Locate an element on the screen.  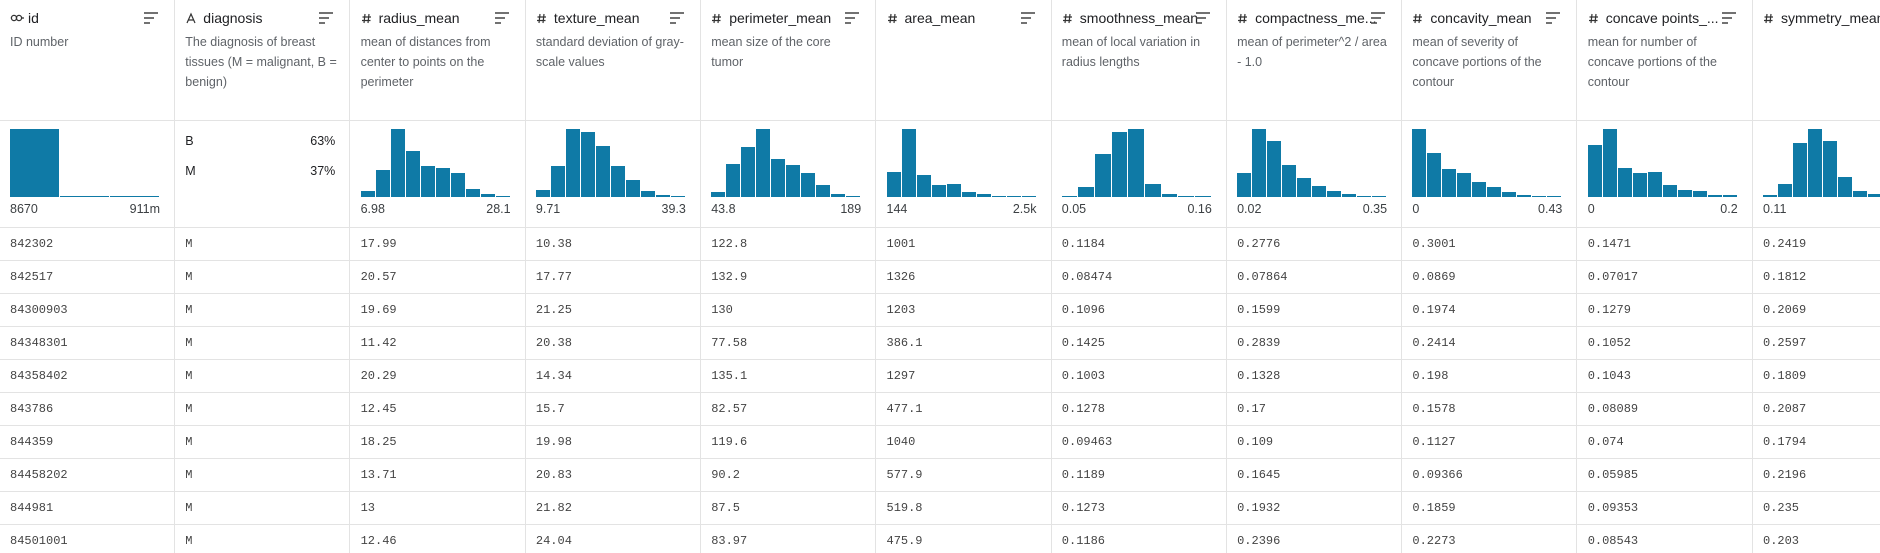
cell: 0.0869 is located at coordinates (1434, 277).